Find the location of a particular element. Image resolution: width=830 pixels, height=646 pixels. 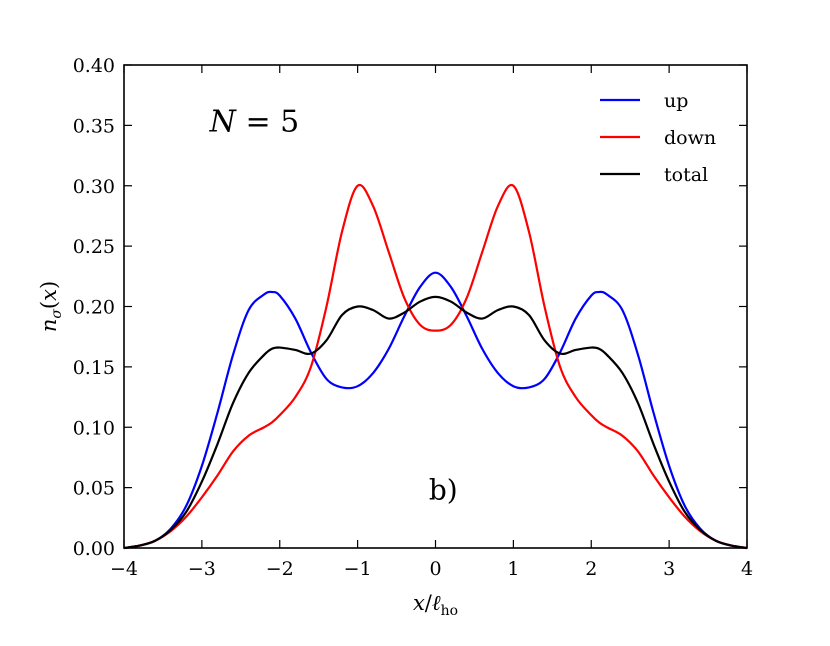

legend: up down total is located at coordinates (658, 138).